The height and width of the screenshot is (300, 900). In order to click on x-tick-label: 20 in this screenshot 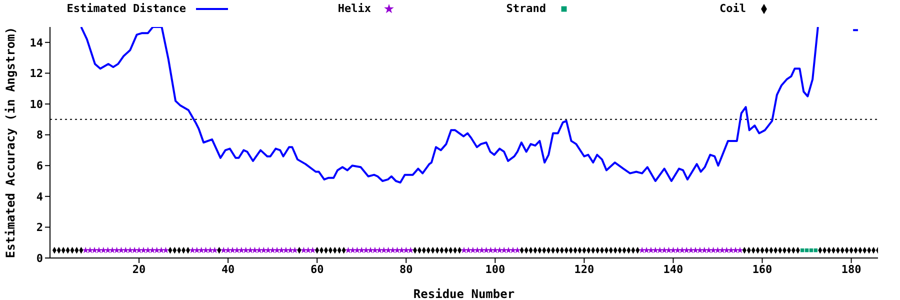, I will do `click(139, 269)`.